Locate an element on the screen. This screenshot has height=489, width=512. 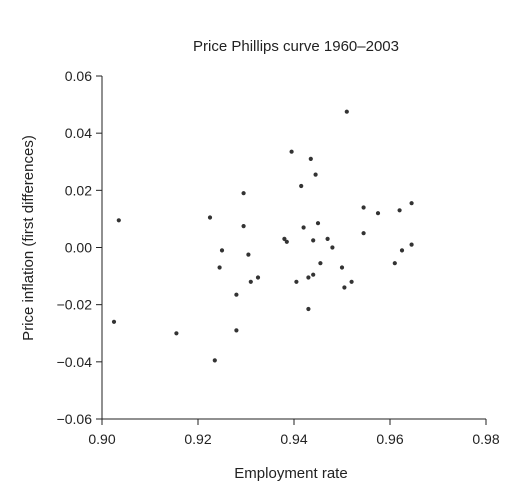
y-tick-label: 0.02 is located at coordinates (78, 190).